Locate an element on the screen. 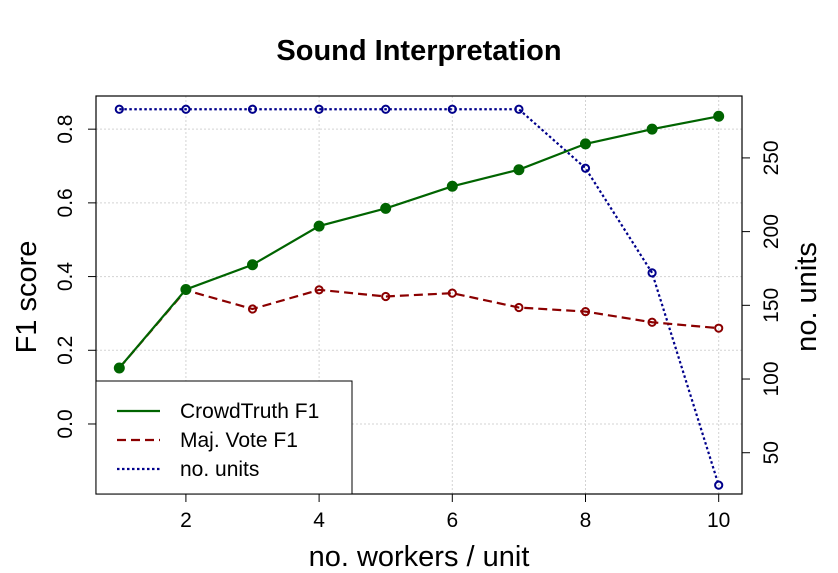  legend-entry: CrowdTruth F1 is located at coordinates (218, 411).